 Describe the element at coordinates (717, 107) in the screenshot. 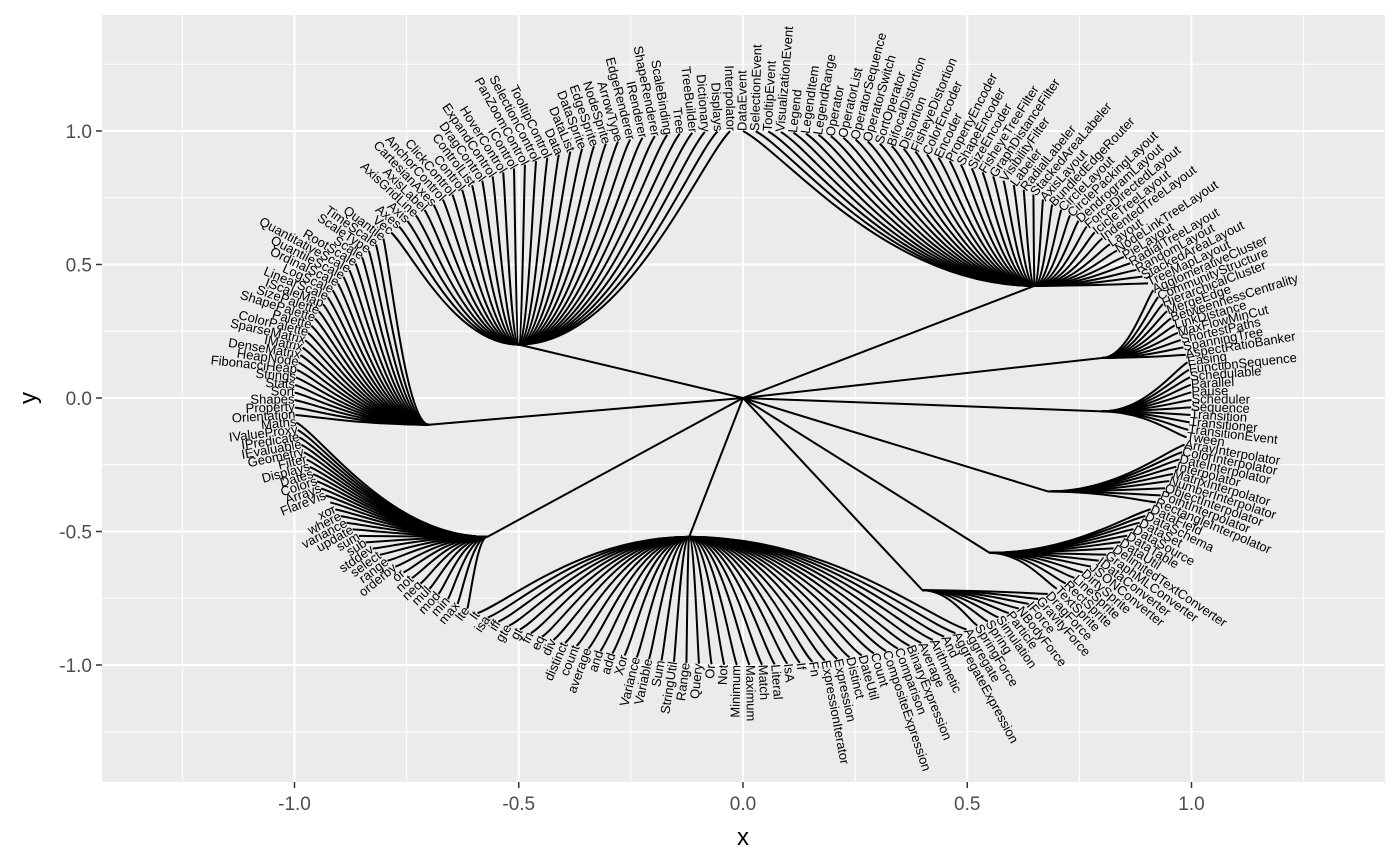

I see `leaf-label: Displays` at that location.